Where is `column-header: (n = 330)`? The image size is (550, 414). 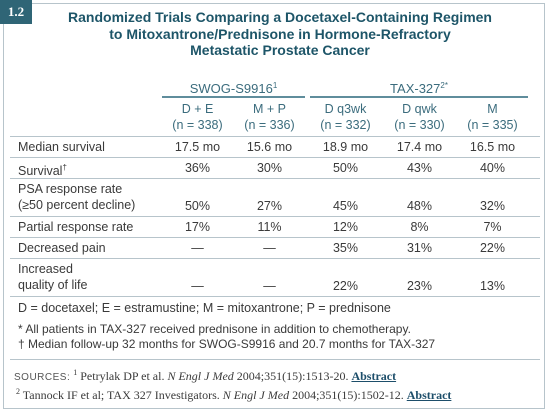 column-header: (n = 330) is located at coordinates (419, 125).